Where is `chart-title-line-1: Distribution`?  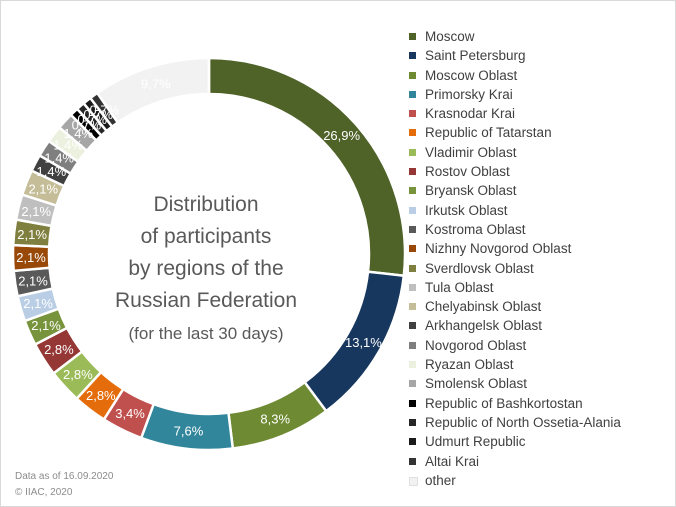 chart-title-line-1: Distribution is located at coordinates (205, 204).